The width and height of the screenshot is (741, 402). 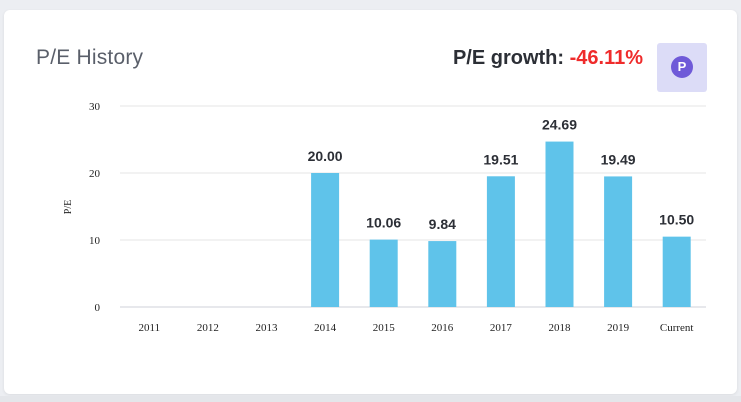 What do you see at coordinates (501, 174) in the screenshot?
I see `chart-data-labels: 20.00 10.06 9.84 19.51 24.69 19.49 10.50` at bounding box center [501, 174].